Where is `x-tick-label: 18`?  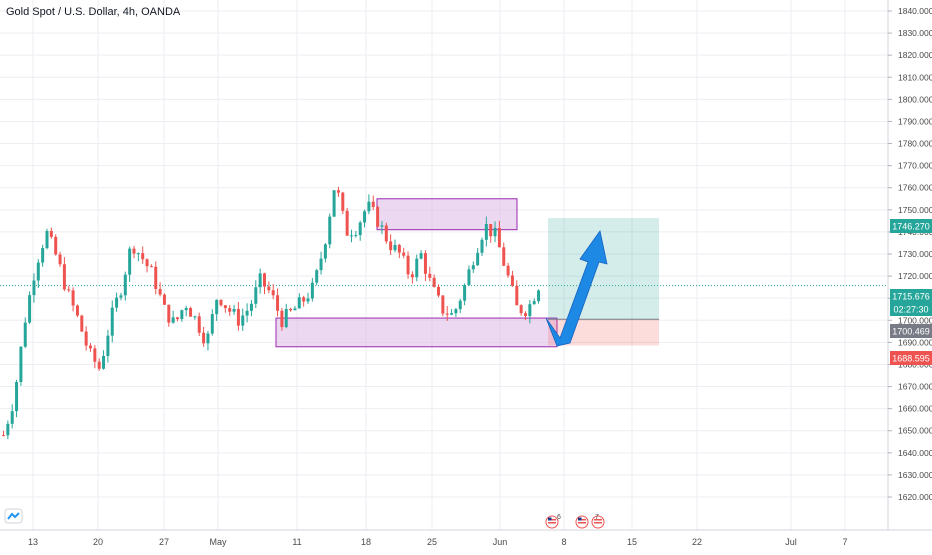 x-tick-label: 18 is located at coordinates (366, 542).